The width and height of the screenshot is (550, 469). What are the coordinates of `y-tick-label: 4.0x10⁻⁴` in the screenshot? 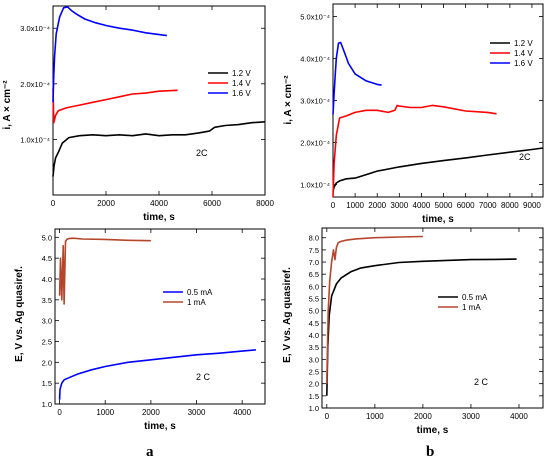 It's located at (315, 59).